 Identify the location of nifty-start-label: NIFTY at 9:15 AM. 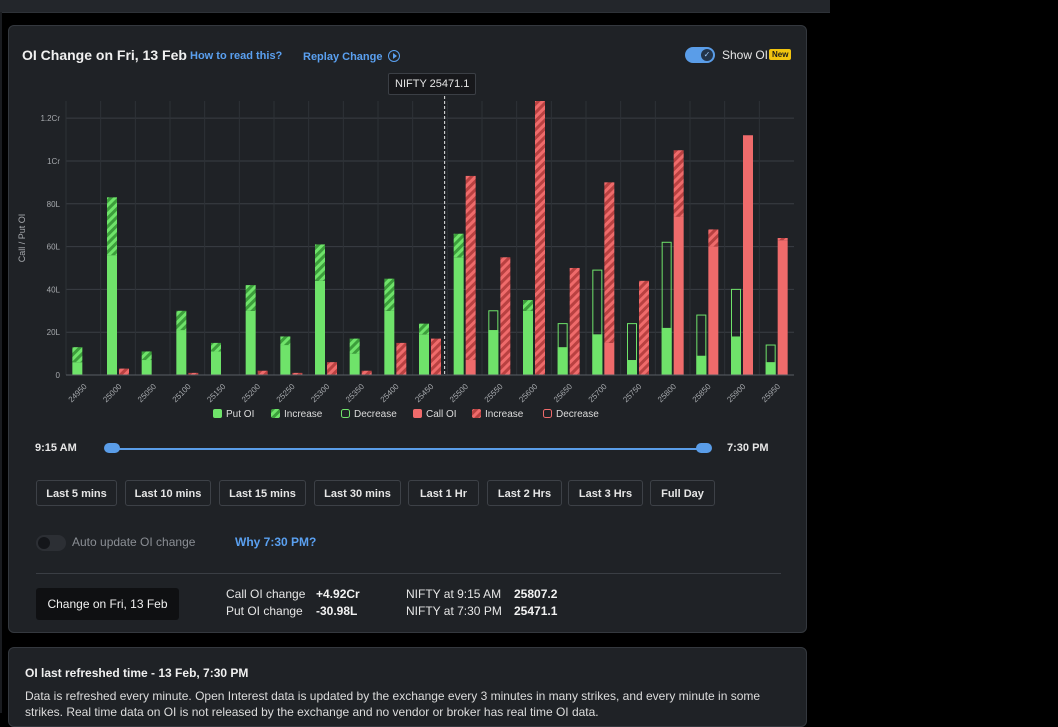
(454, 594).